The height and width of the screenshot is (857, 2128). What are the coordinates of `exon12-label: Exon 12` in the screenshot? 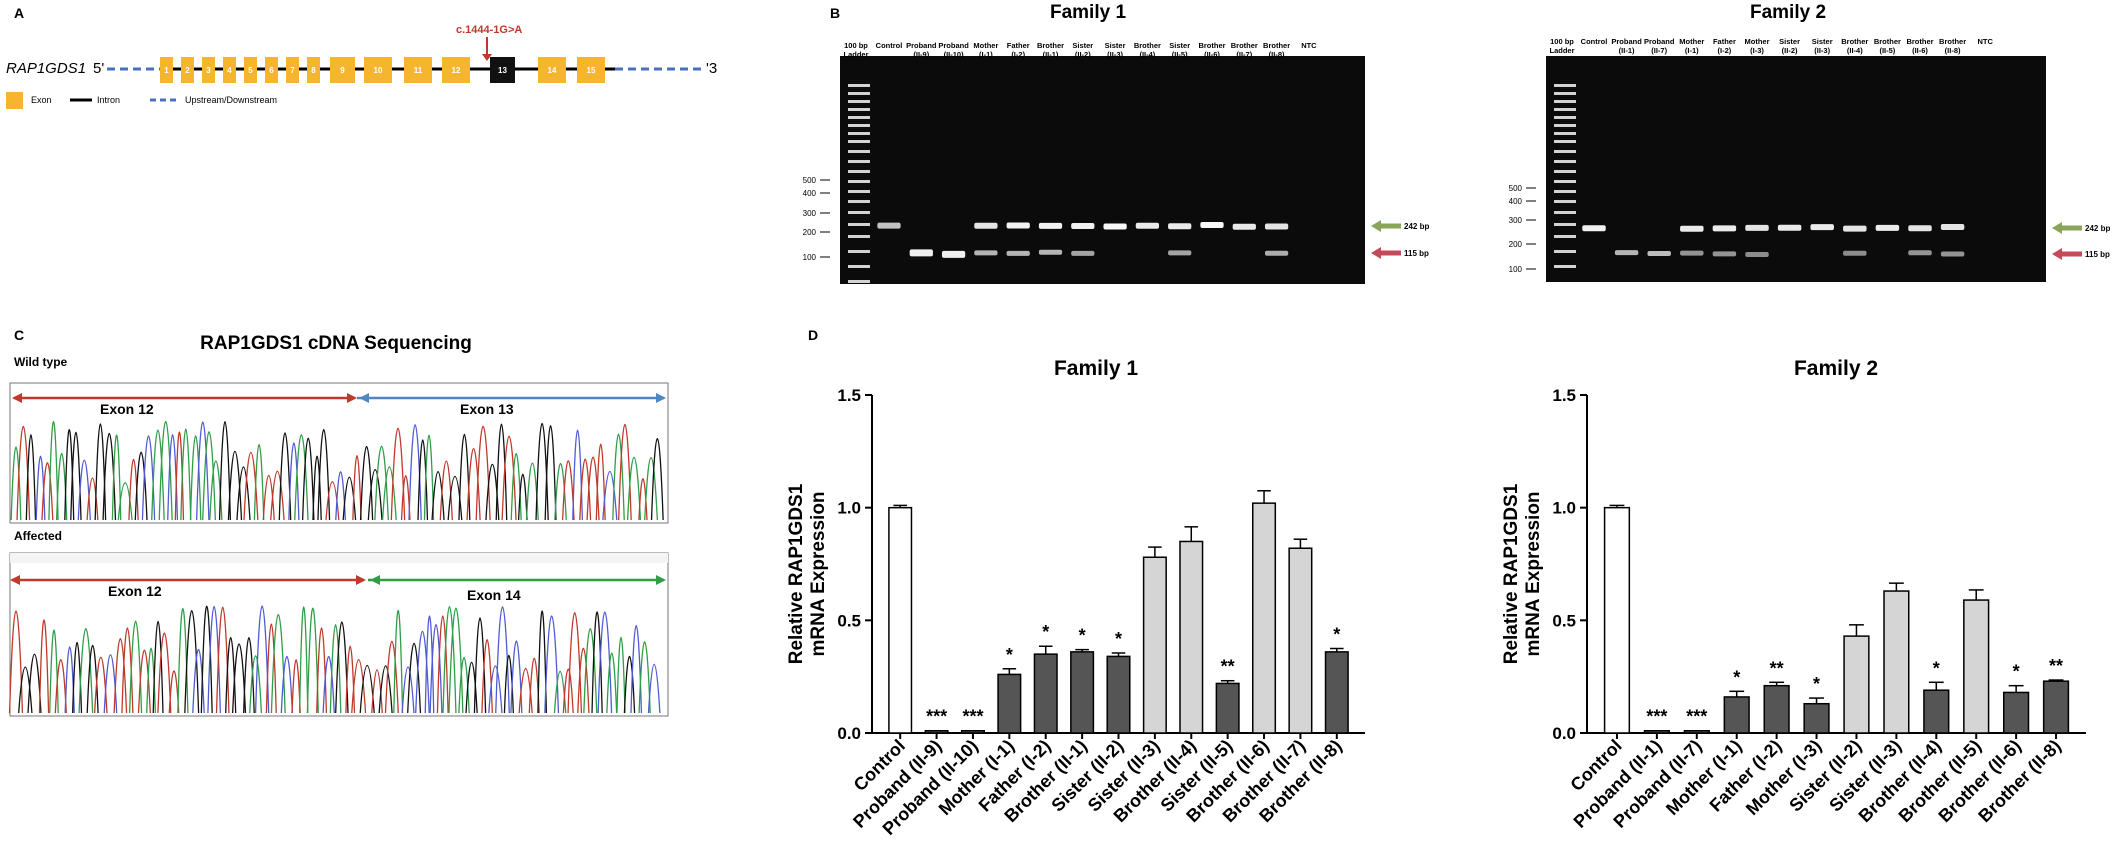 It's located at (127, 409).